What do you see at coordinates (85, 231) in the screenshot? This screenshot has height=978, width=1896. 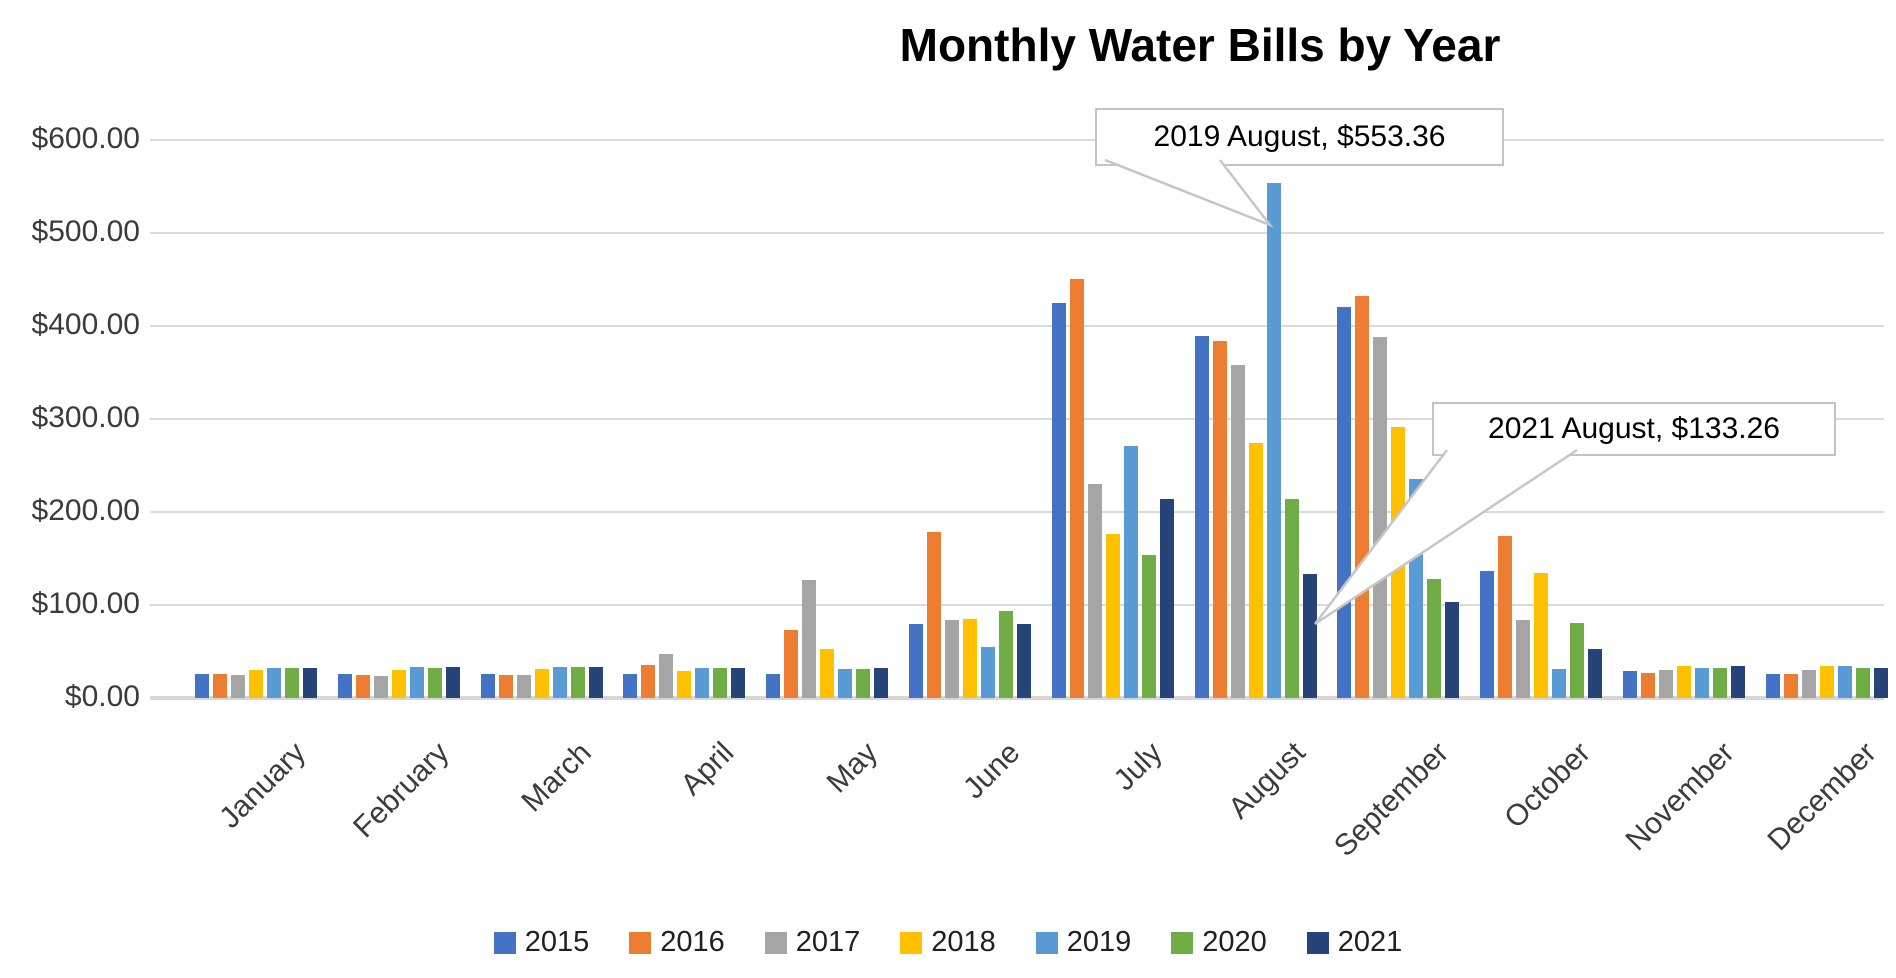 I see `y-axis-label-500: $500.00` at bounding box center [85, 231].